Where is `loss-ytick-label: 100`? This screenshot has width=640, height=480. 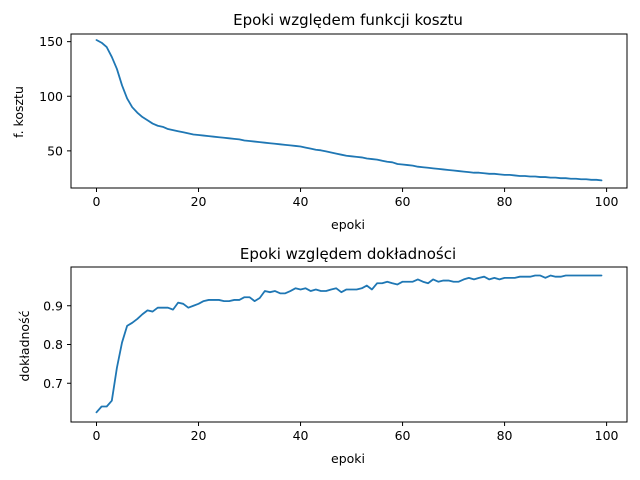
loss-ytick-label: 100 is located at coordinates (51, 96).